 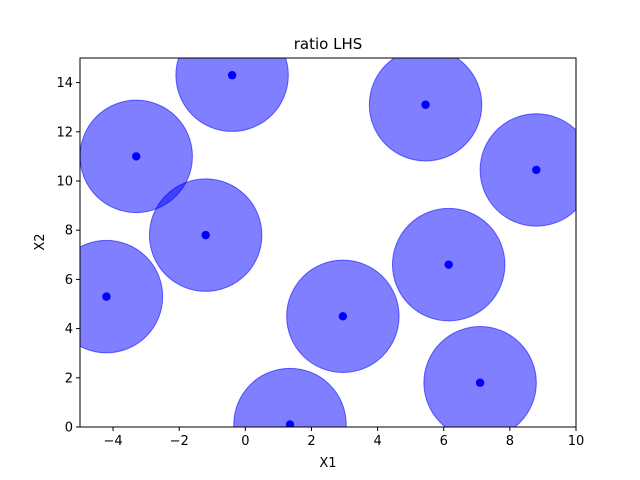 What do you see at coordinates (68, 256) in the screenshot?
I see `y-axis: 0 2 4 6 8 10 12 14` at bounding box center [68, 256].